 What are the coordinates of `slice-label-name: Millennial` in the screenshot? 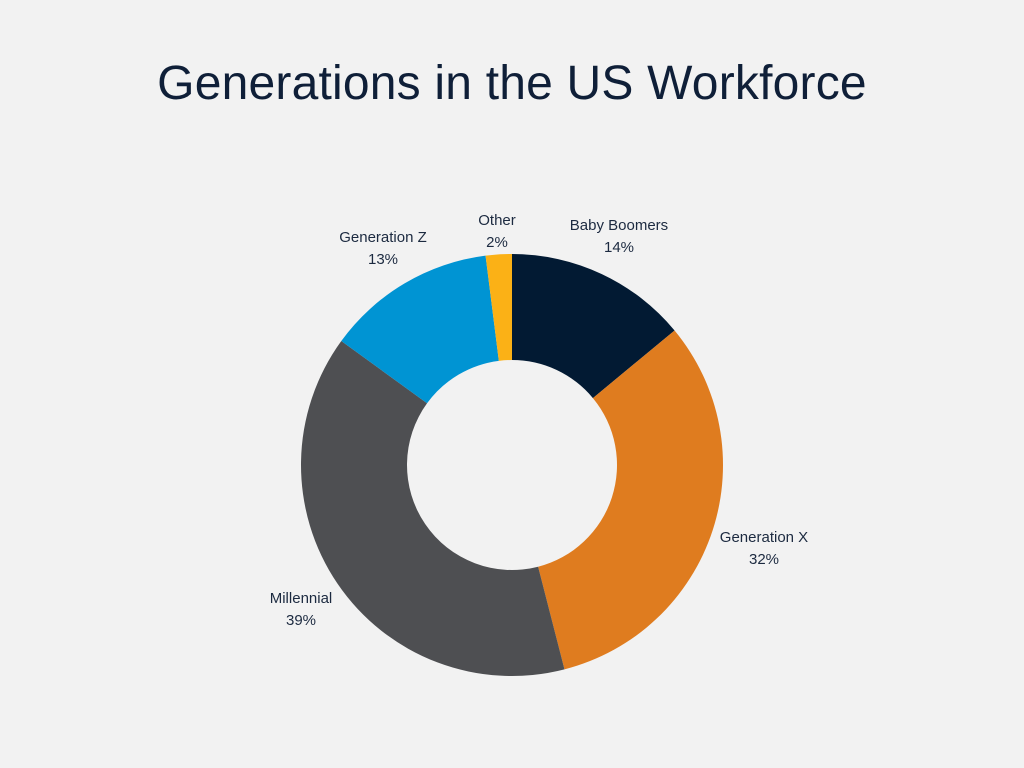 It's located at (301, 598).